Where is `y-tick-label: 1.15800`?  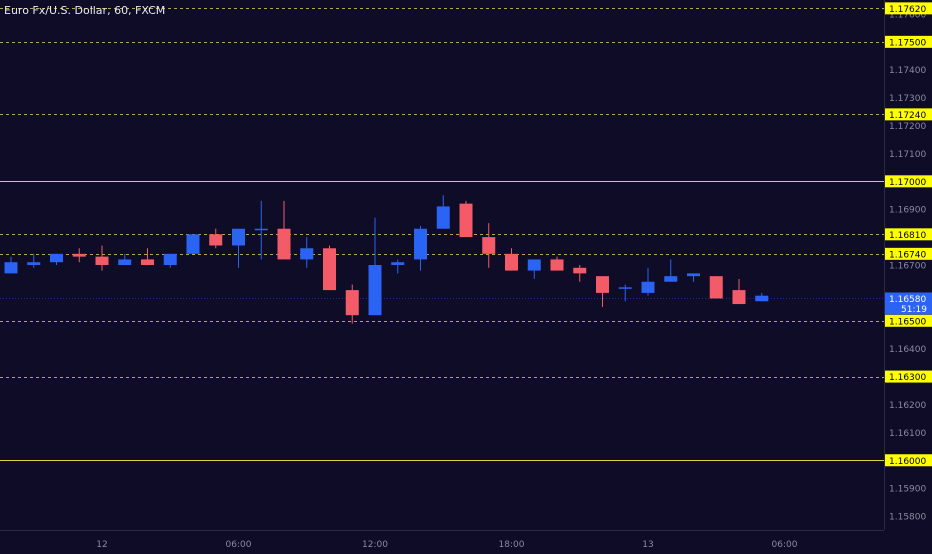
y-tick-label: 1.15800 is located at coordinates (907, 518).